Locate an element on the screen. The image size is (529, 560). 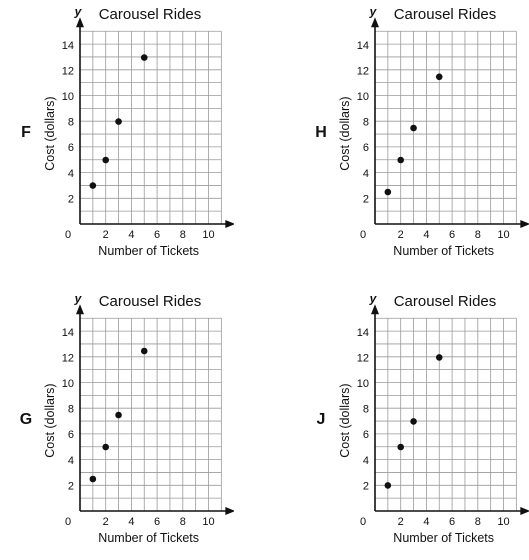
option-letter: F is located at coordinates (26, 132).